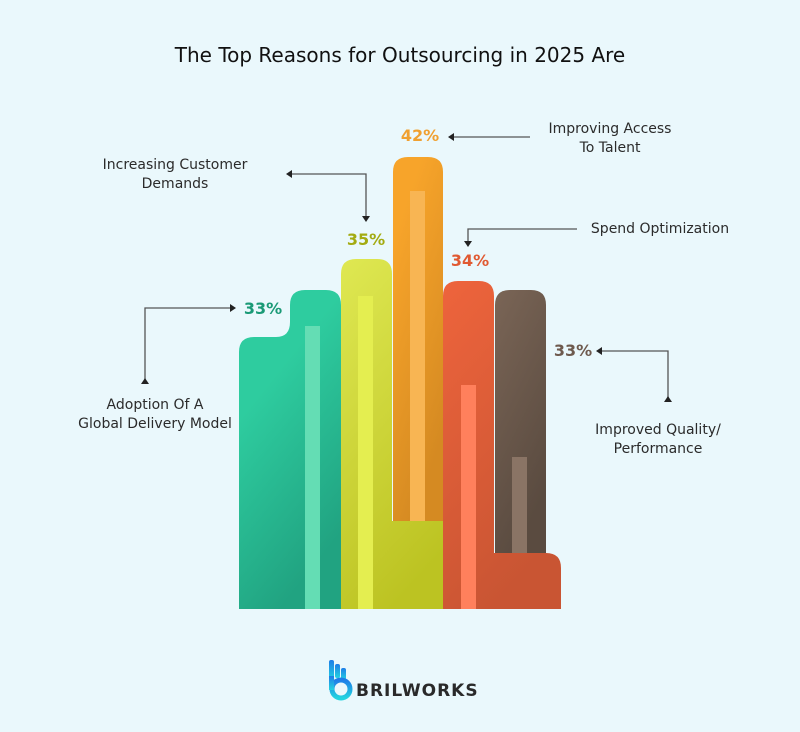 This screenshot has height=732, width=800. I want to click on value-label-3: 42%, so click(420, 135).